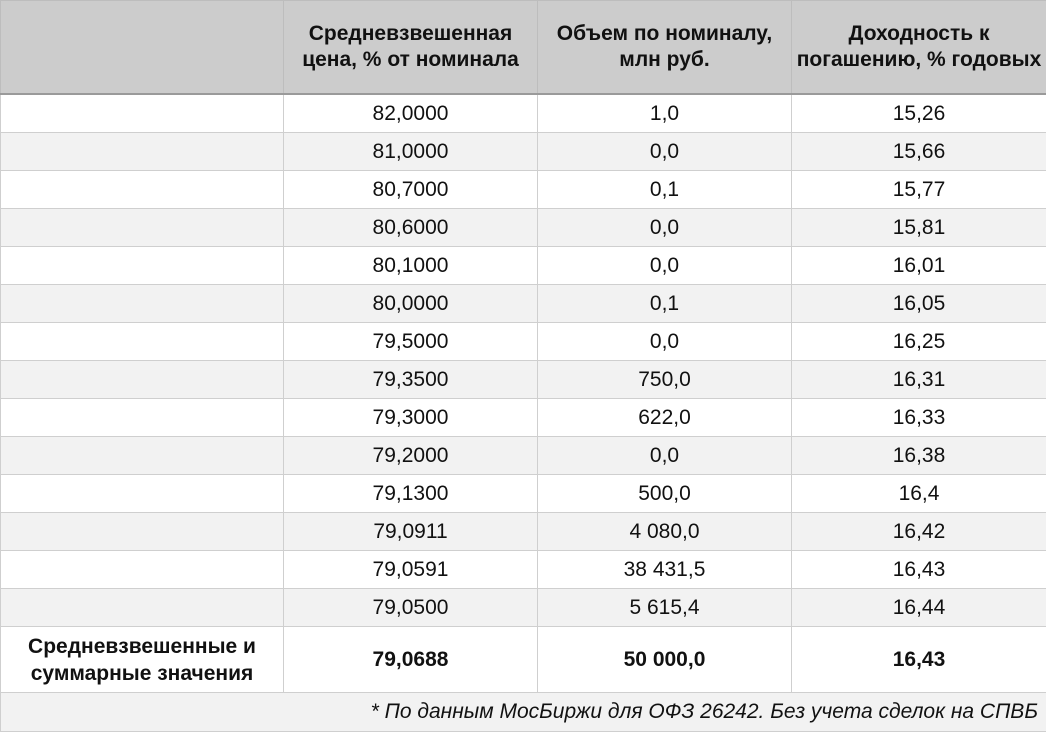 This screenshot has height=736, width=1046. Describe the element at coordinates (664, 417) in the screenshot. I see `row-volume: 622,0` at that location.